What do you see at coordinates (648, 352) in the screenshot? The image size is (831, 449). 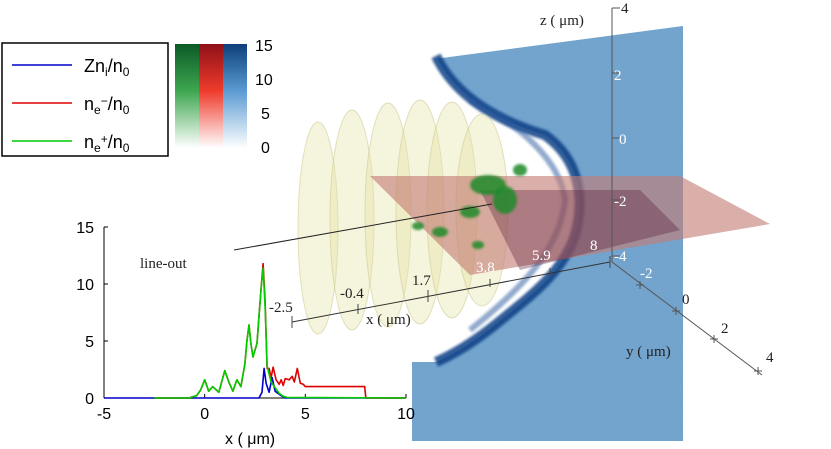 I see `y3d-axis-label: y ( μm)` at bounding box center [648, 352].